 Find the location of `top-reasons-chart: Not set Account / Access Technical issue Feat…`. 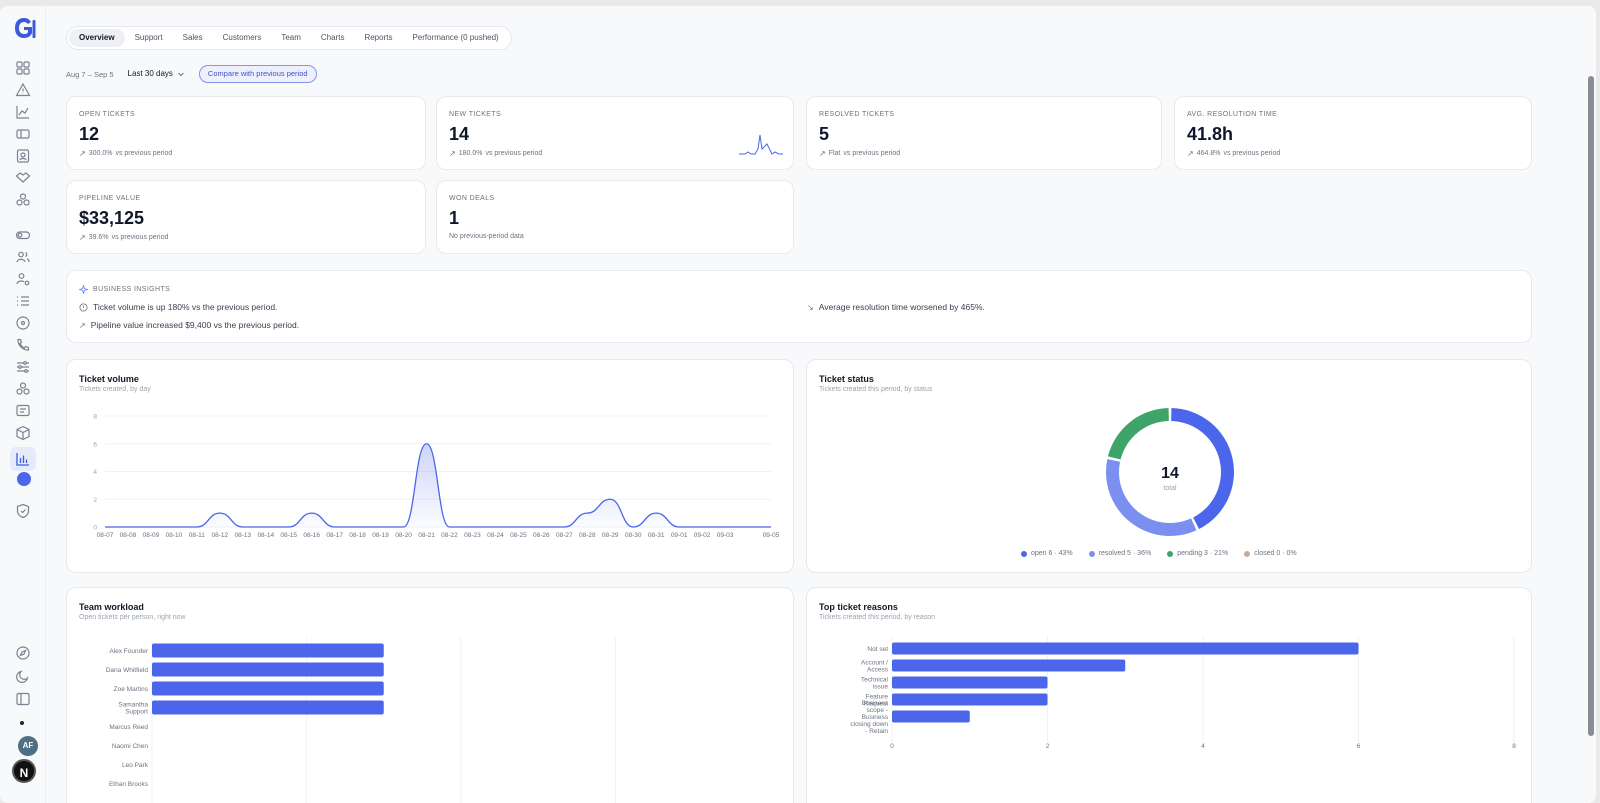

top-reasons-chart: Not set Account / Access Technical issue Feat… is located at coordinates (1183, 693).